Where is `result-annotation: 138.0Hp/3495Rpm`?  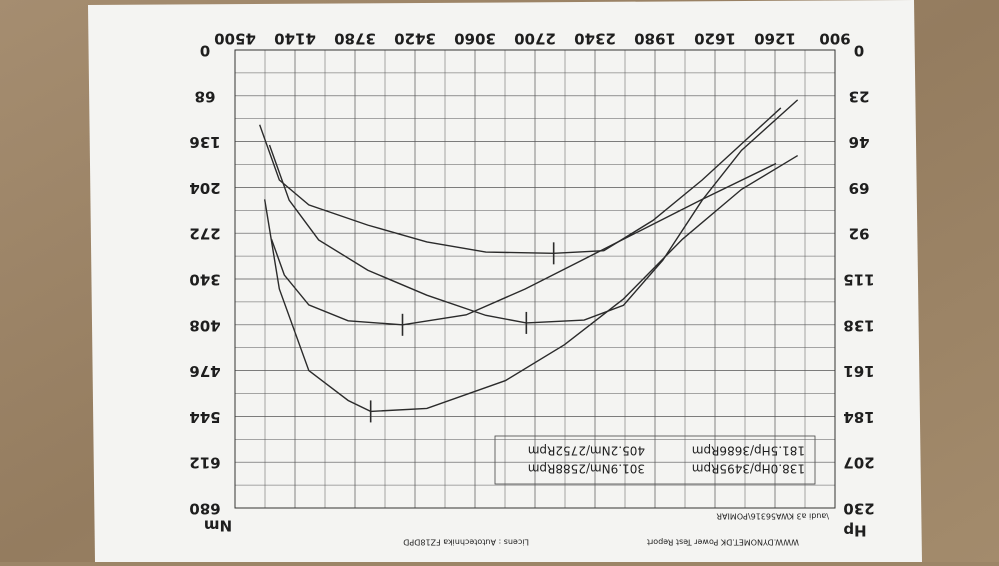
result-annotation: 138.0Hp/3495Rpm is located at coordinates (748, 469).